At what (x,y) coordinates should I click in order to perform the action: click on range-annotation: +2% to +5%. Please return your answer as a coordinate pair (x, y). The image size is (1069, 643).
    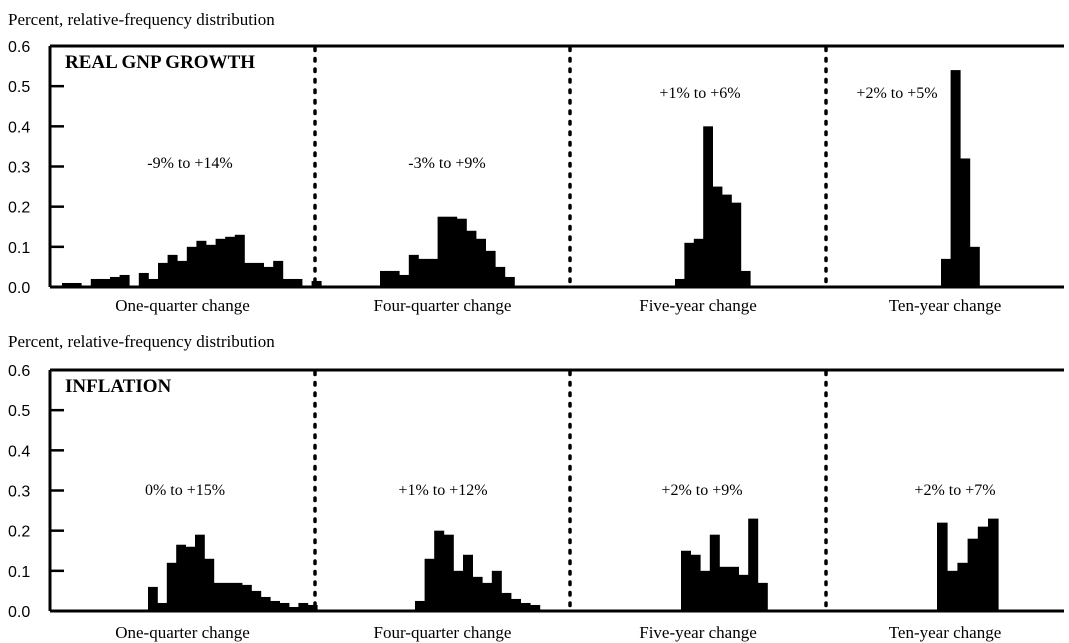
    Looking at the image, I should click on (896, 93).